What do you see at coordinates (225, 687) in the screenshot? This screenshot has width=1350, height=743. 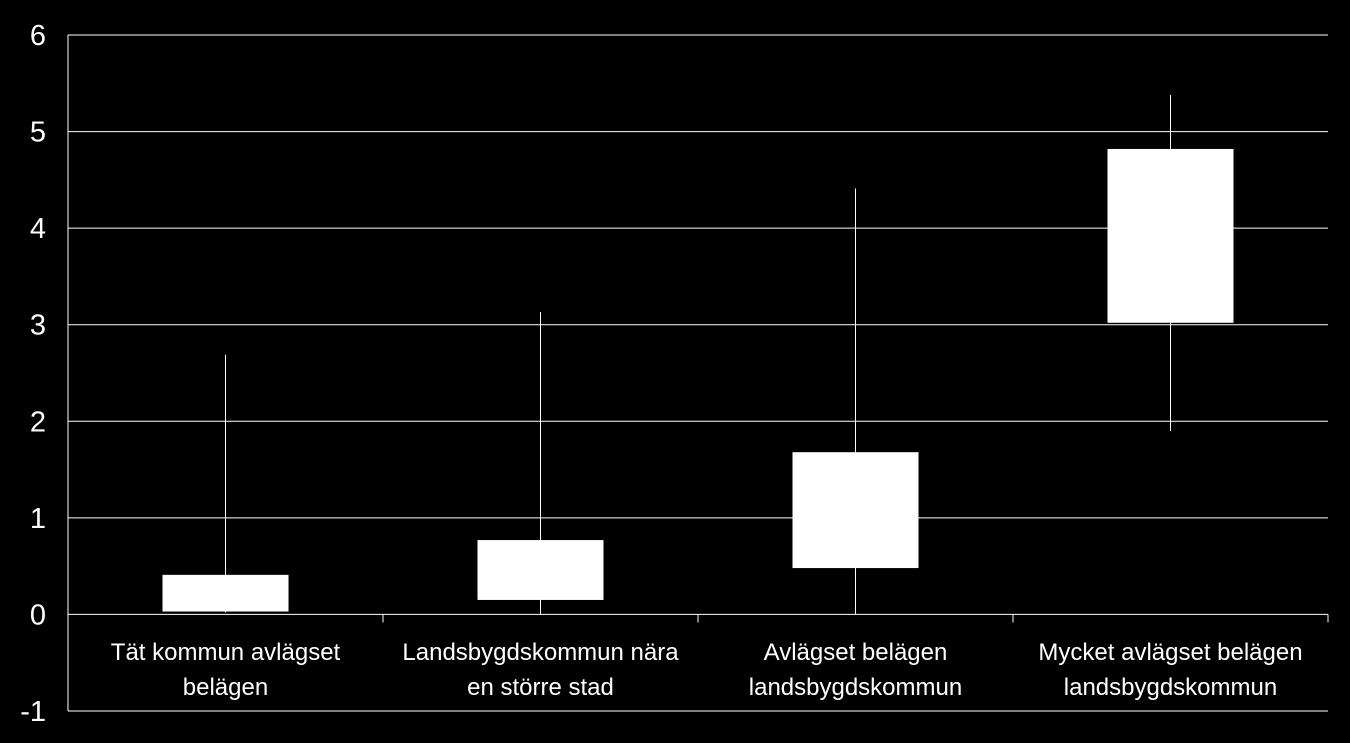 I see `category-label: belägen` at bounding box center [225, 687].